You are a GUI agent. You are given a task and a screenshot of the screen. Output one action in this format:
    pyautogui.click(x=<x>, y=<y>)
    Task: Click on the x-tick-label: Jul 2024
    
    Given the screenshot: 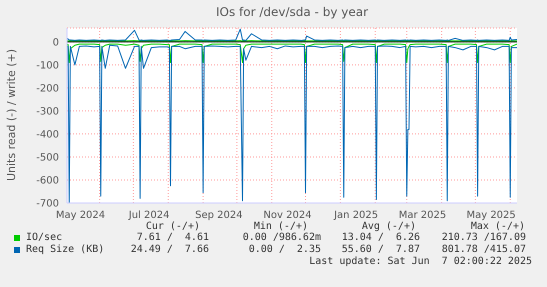 What is the action you would take?
    pyautogui.click(x=149, y=216)
    